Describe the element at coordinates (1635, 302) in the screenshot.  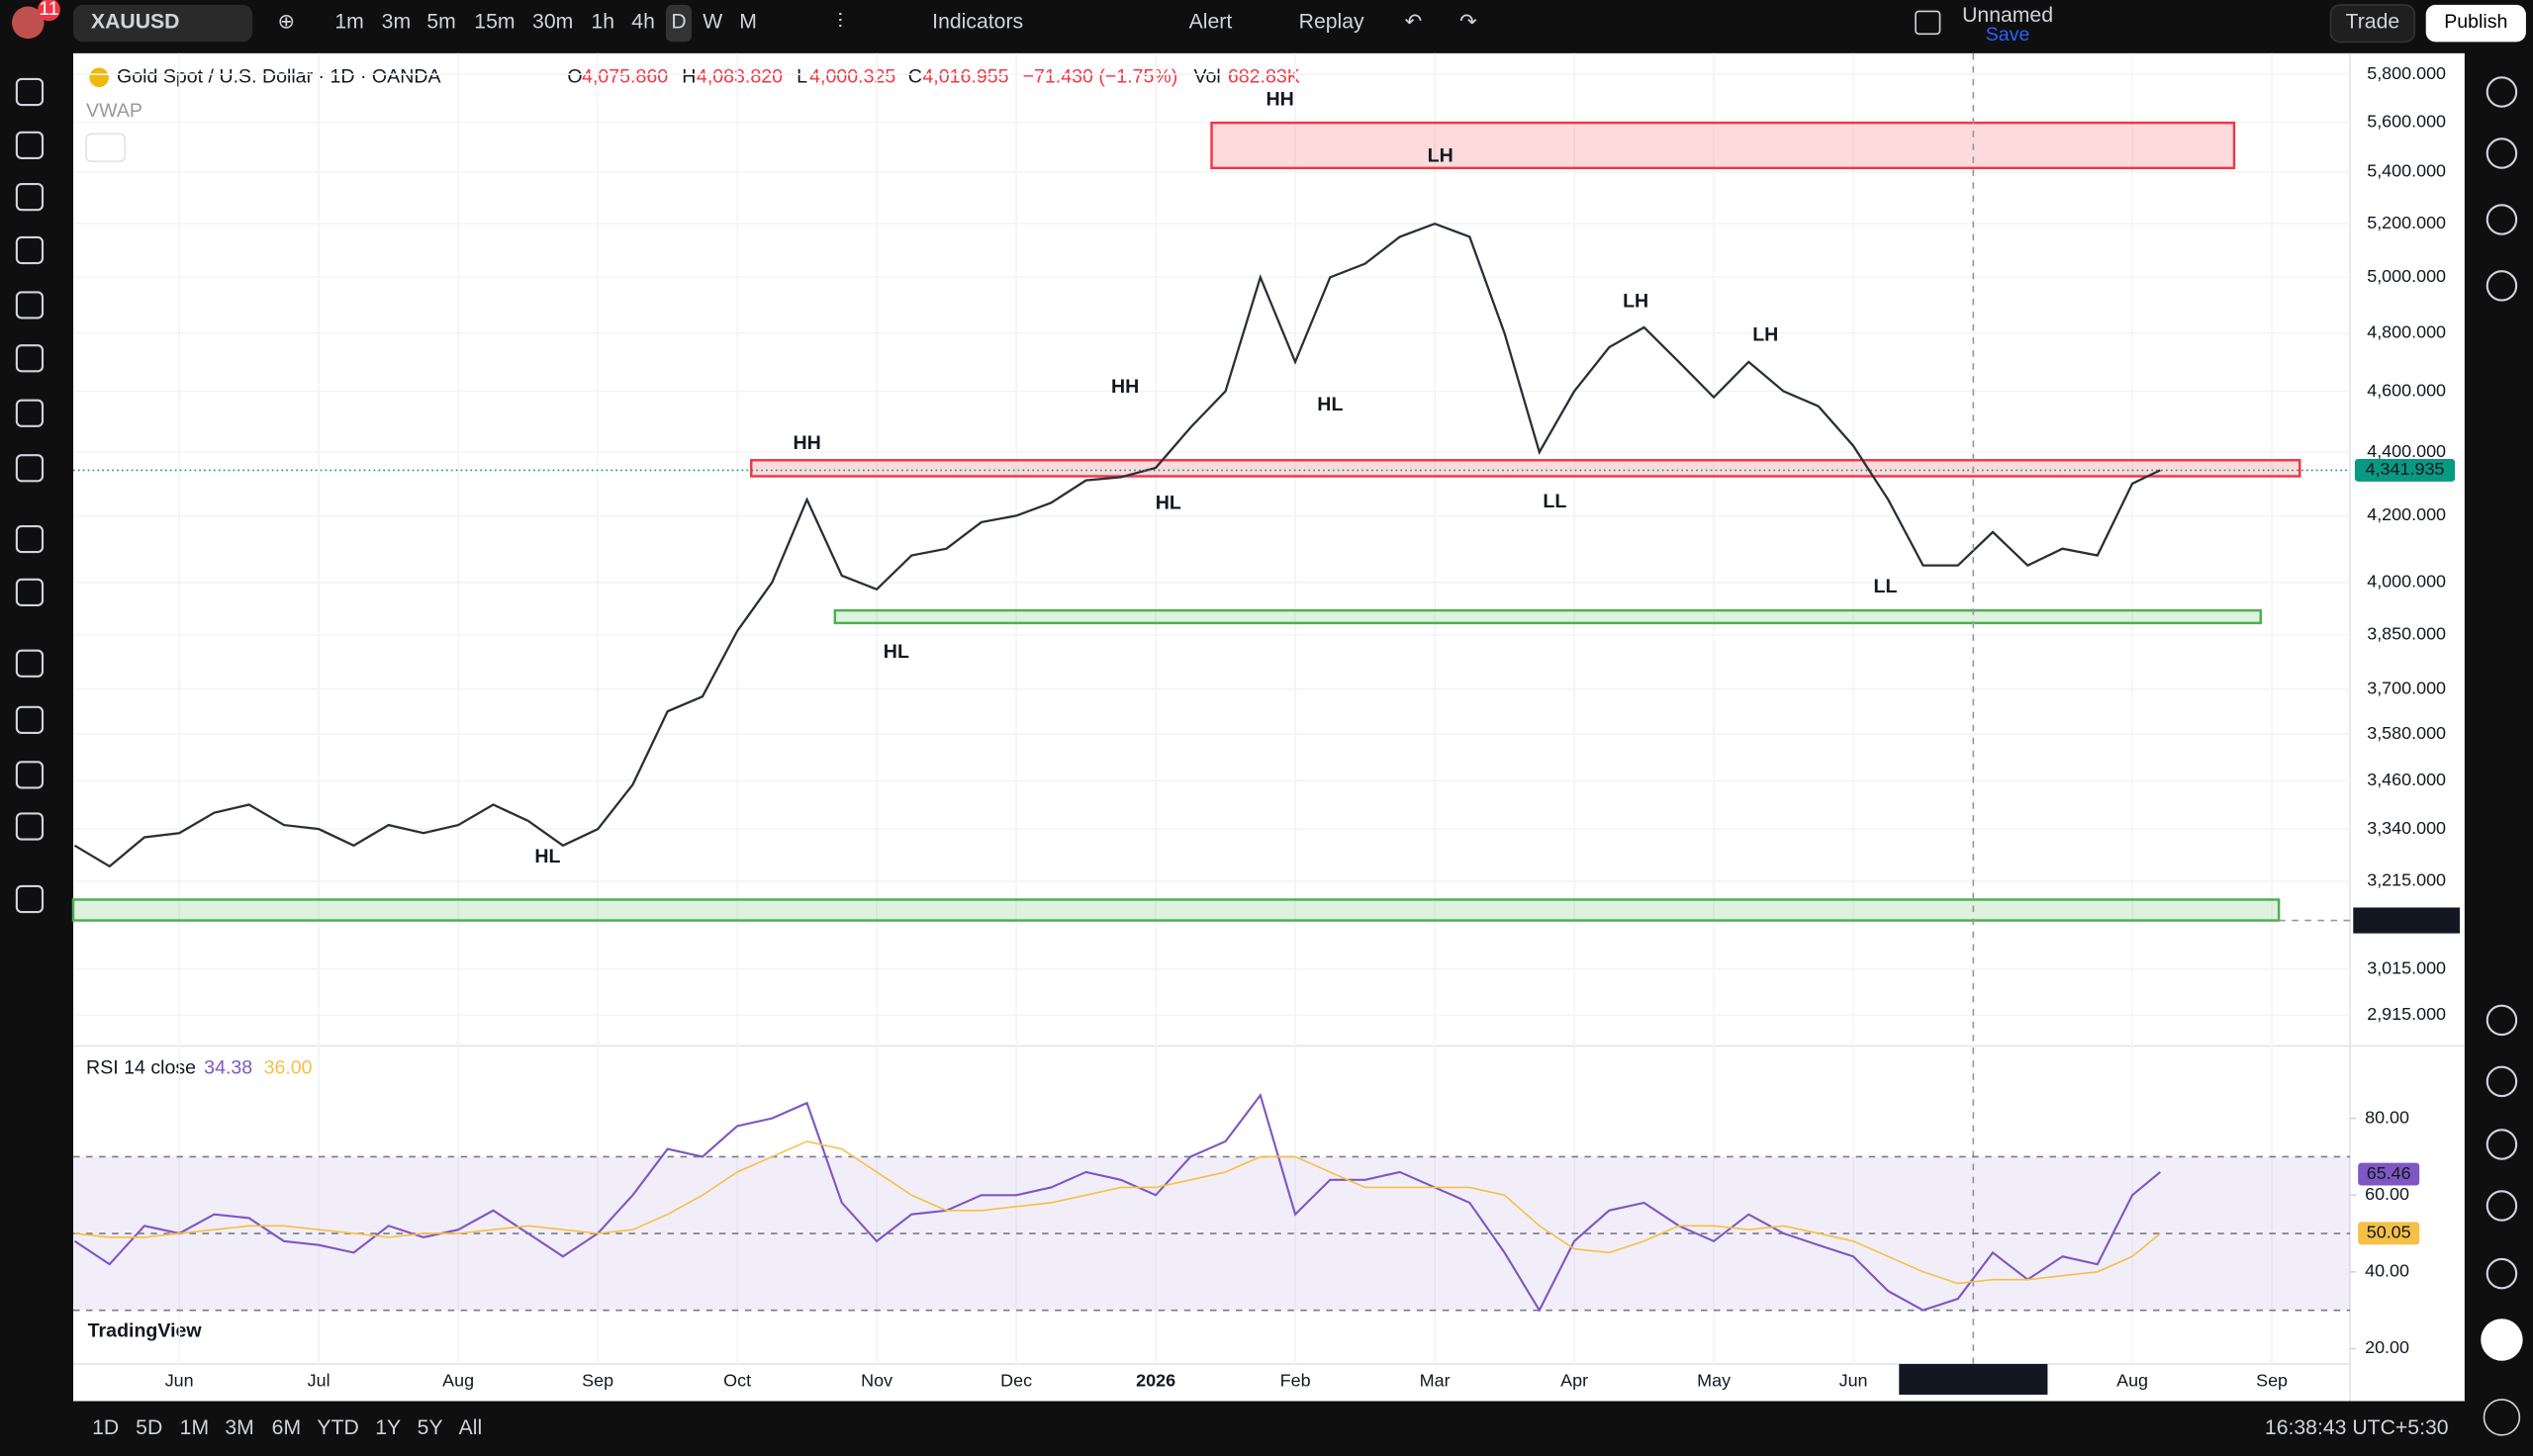
I see `annotation: LH` at that location.